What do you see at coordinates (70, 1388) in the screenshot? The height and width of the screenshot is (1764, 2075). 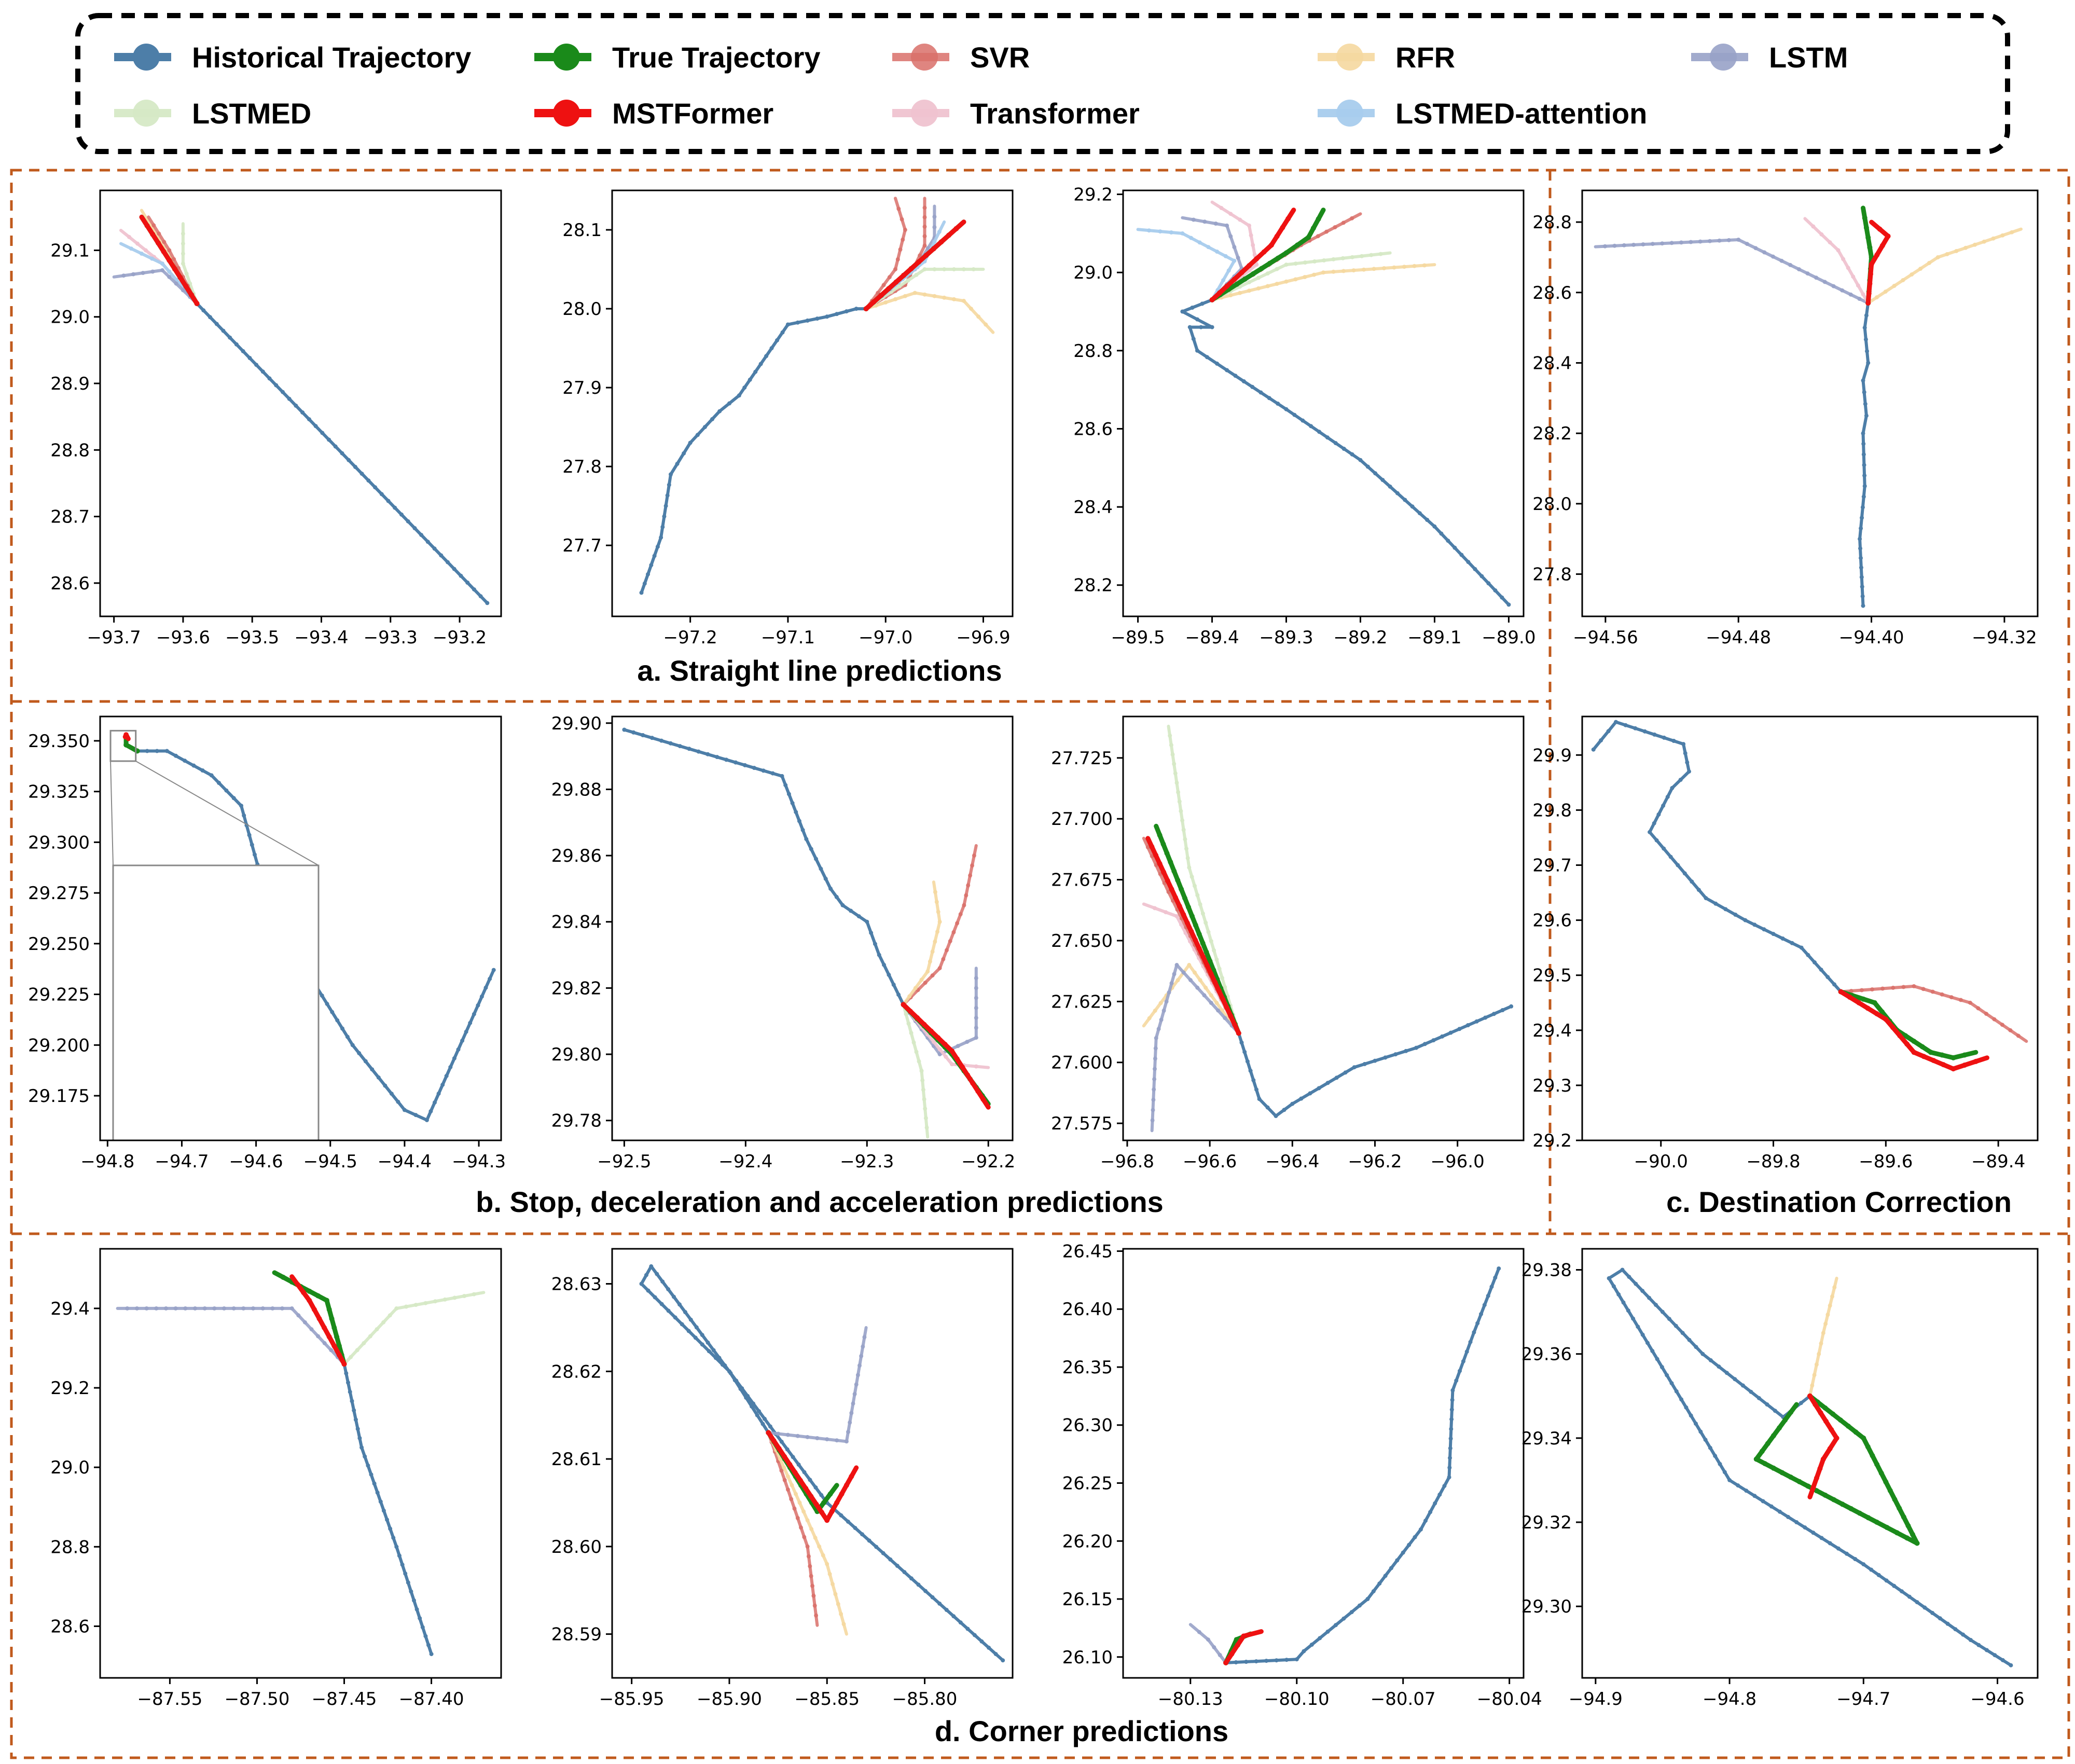 I see `y-tick-label: 29.2` at bounding box center [70, 1388].